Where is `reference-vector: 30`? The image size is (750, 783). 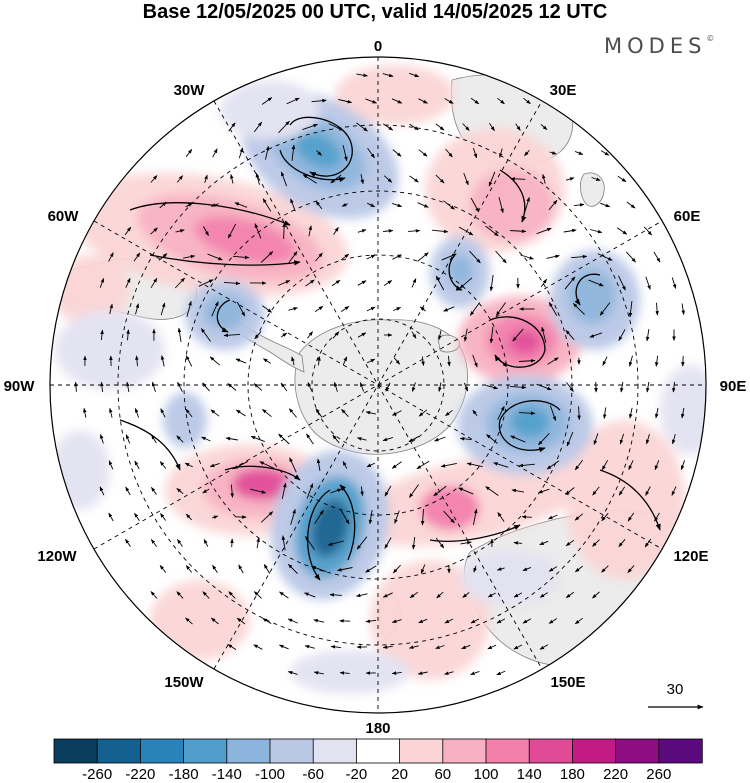 reference-vector: 30 is located at coordinates (676, 695).